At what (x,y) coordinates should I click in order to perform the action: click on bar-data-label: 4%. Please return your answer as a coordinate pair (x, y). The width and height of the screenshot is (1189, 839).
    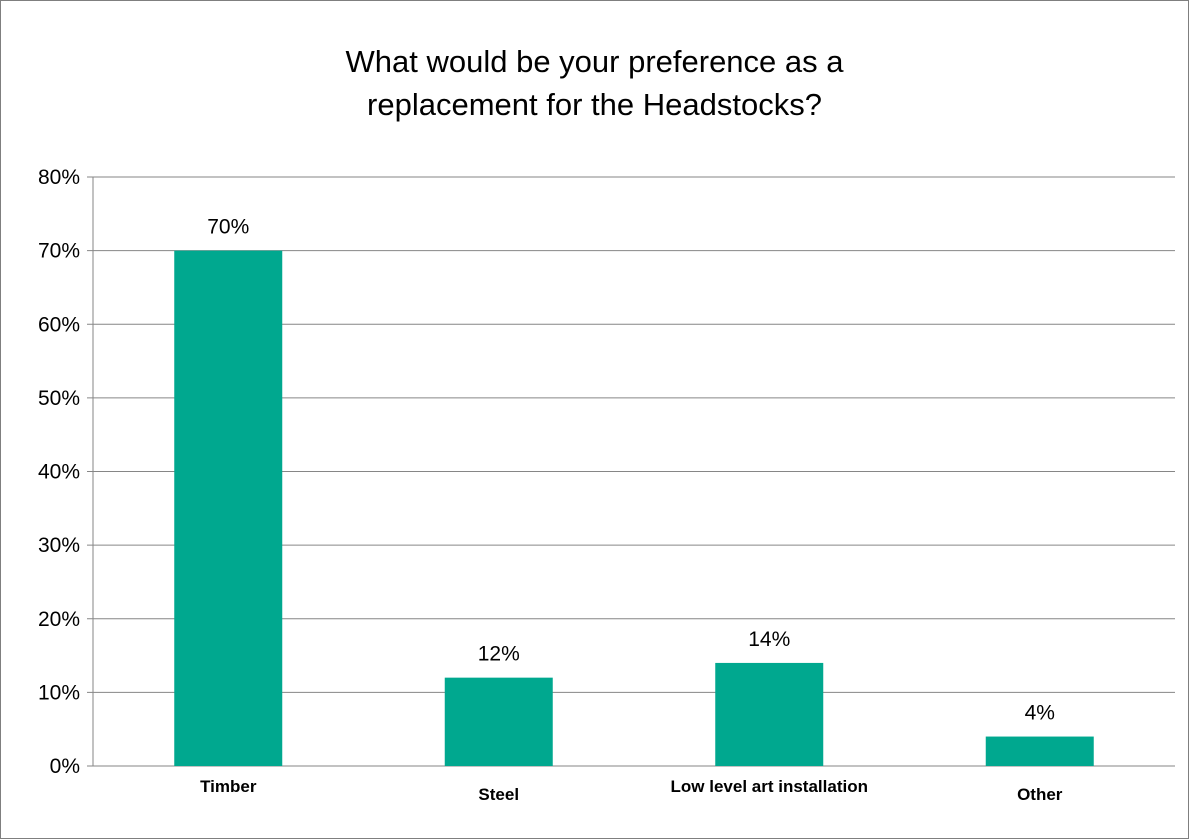
    Looking at the image, I should click on (1040, 713).